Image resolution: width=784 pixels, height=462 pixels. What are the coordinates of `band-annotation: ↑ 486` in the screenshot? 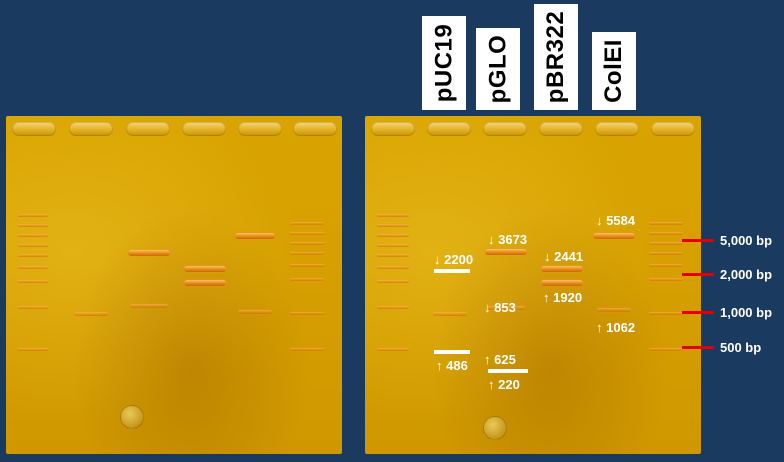 It's located at (452, 365).